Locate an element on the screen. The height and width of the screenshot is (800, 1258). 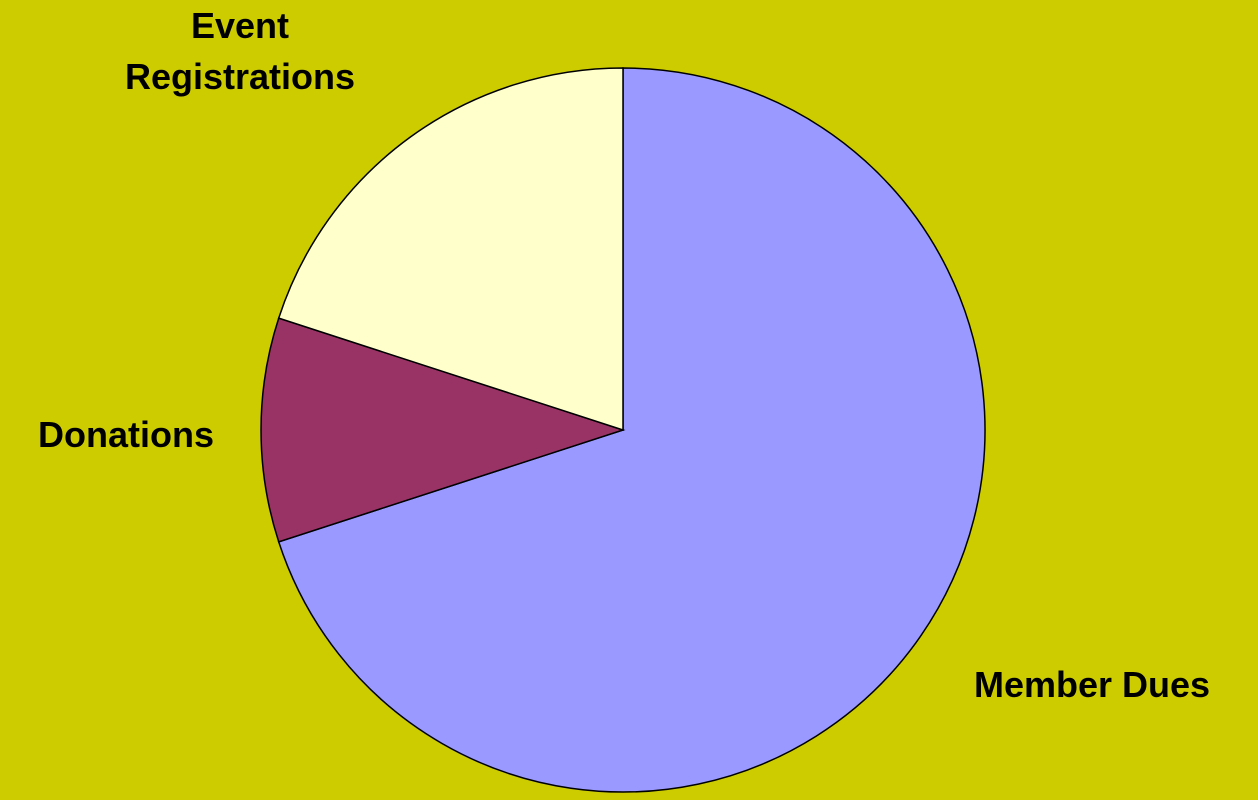
slice-label-member-dues: Member Dues is located at coordinates (1092, 684).